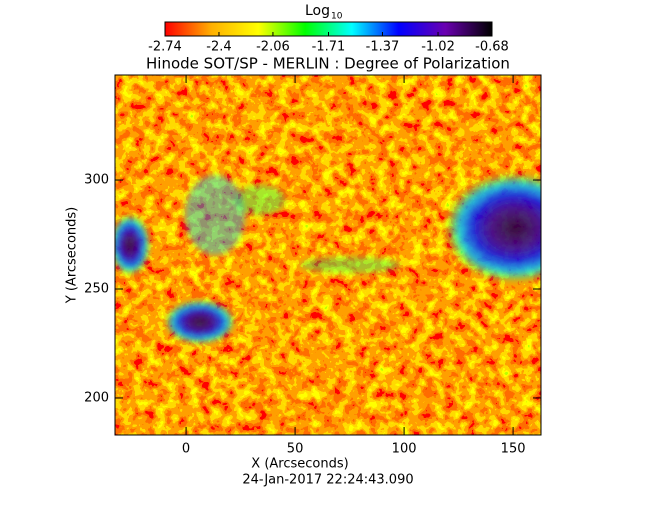 This screenshot has width=655, height=512. I want to click on y-tick-label: 200, so click(96, 397).